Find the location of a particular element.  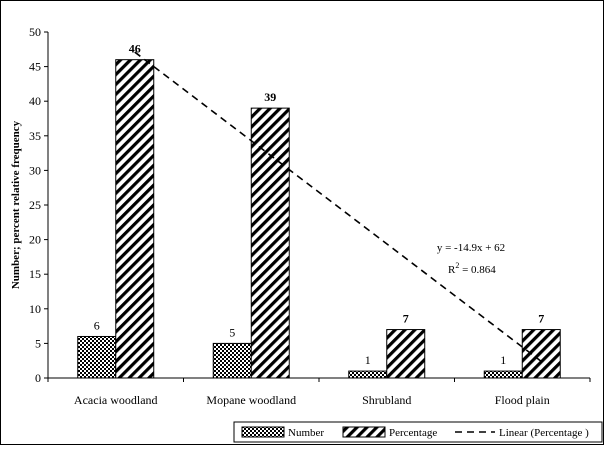

x-category-label: Shrubland is located at coordinates (386, 400).